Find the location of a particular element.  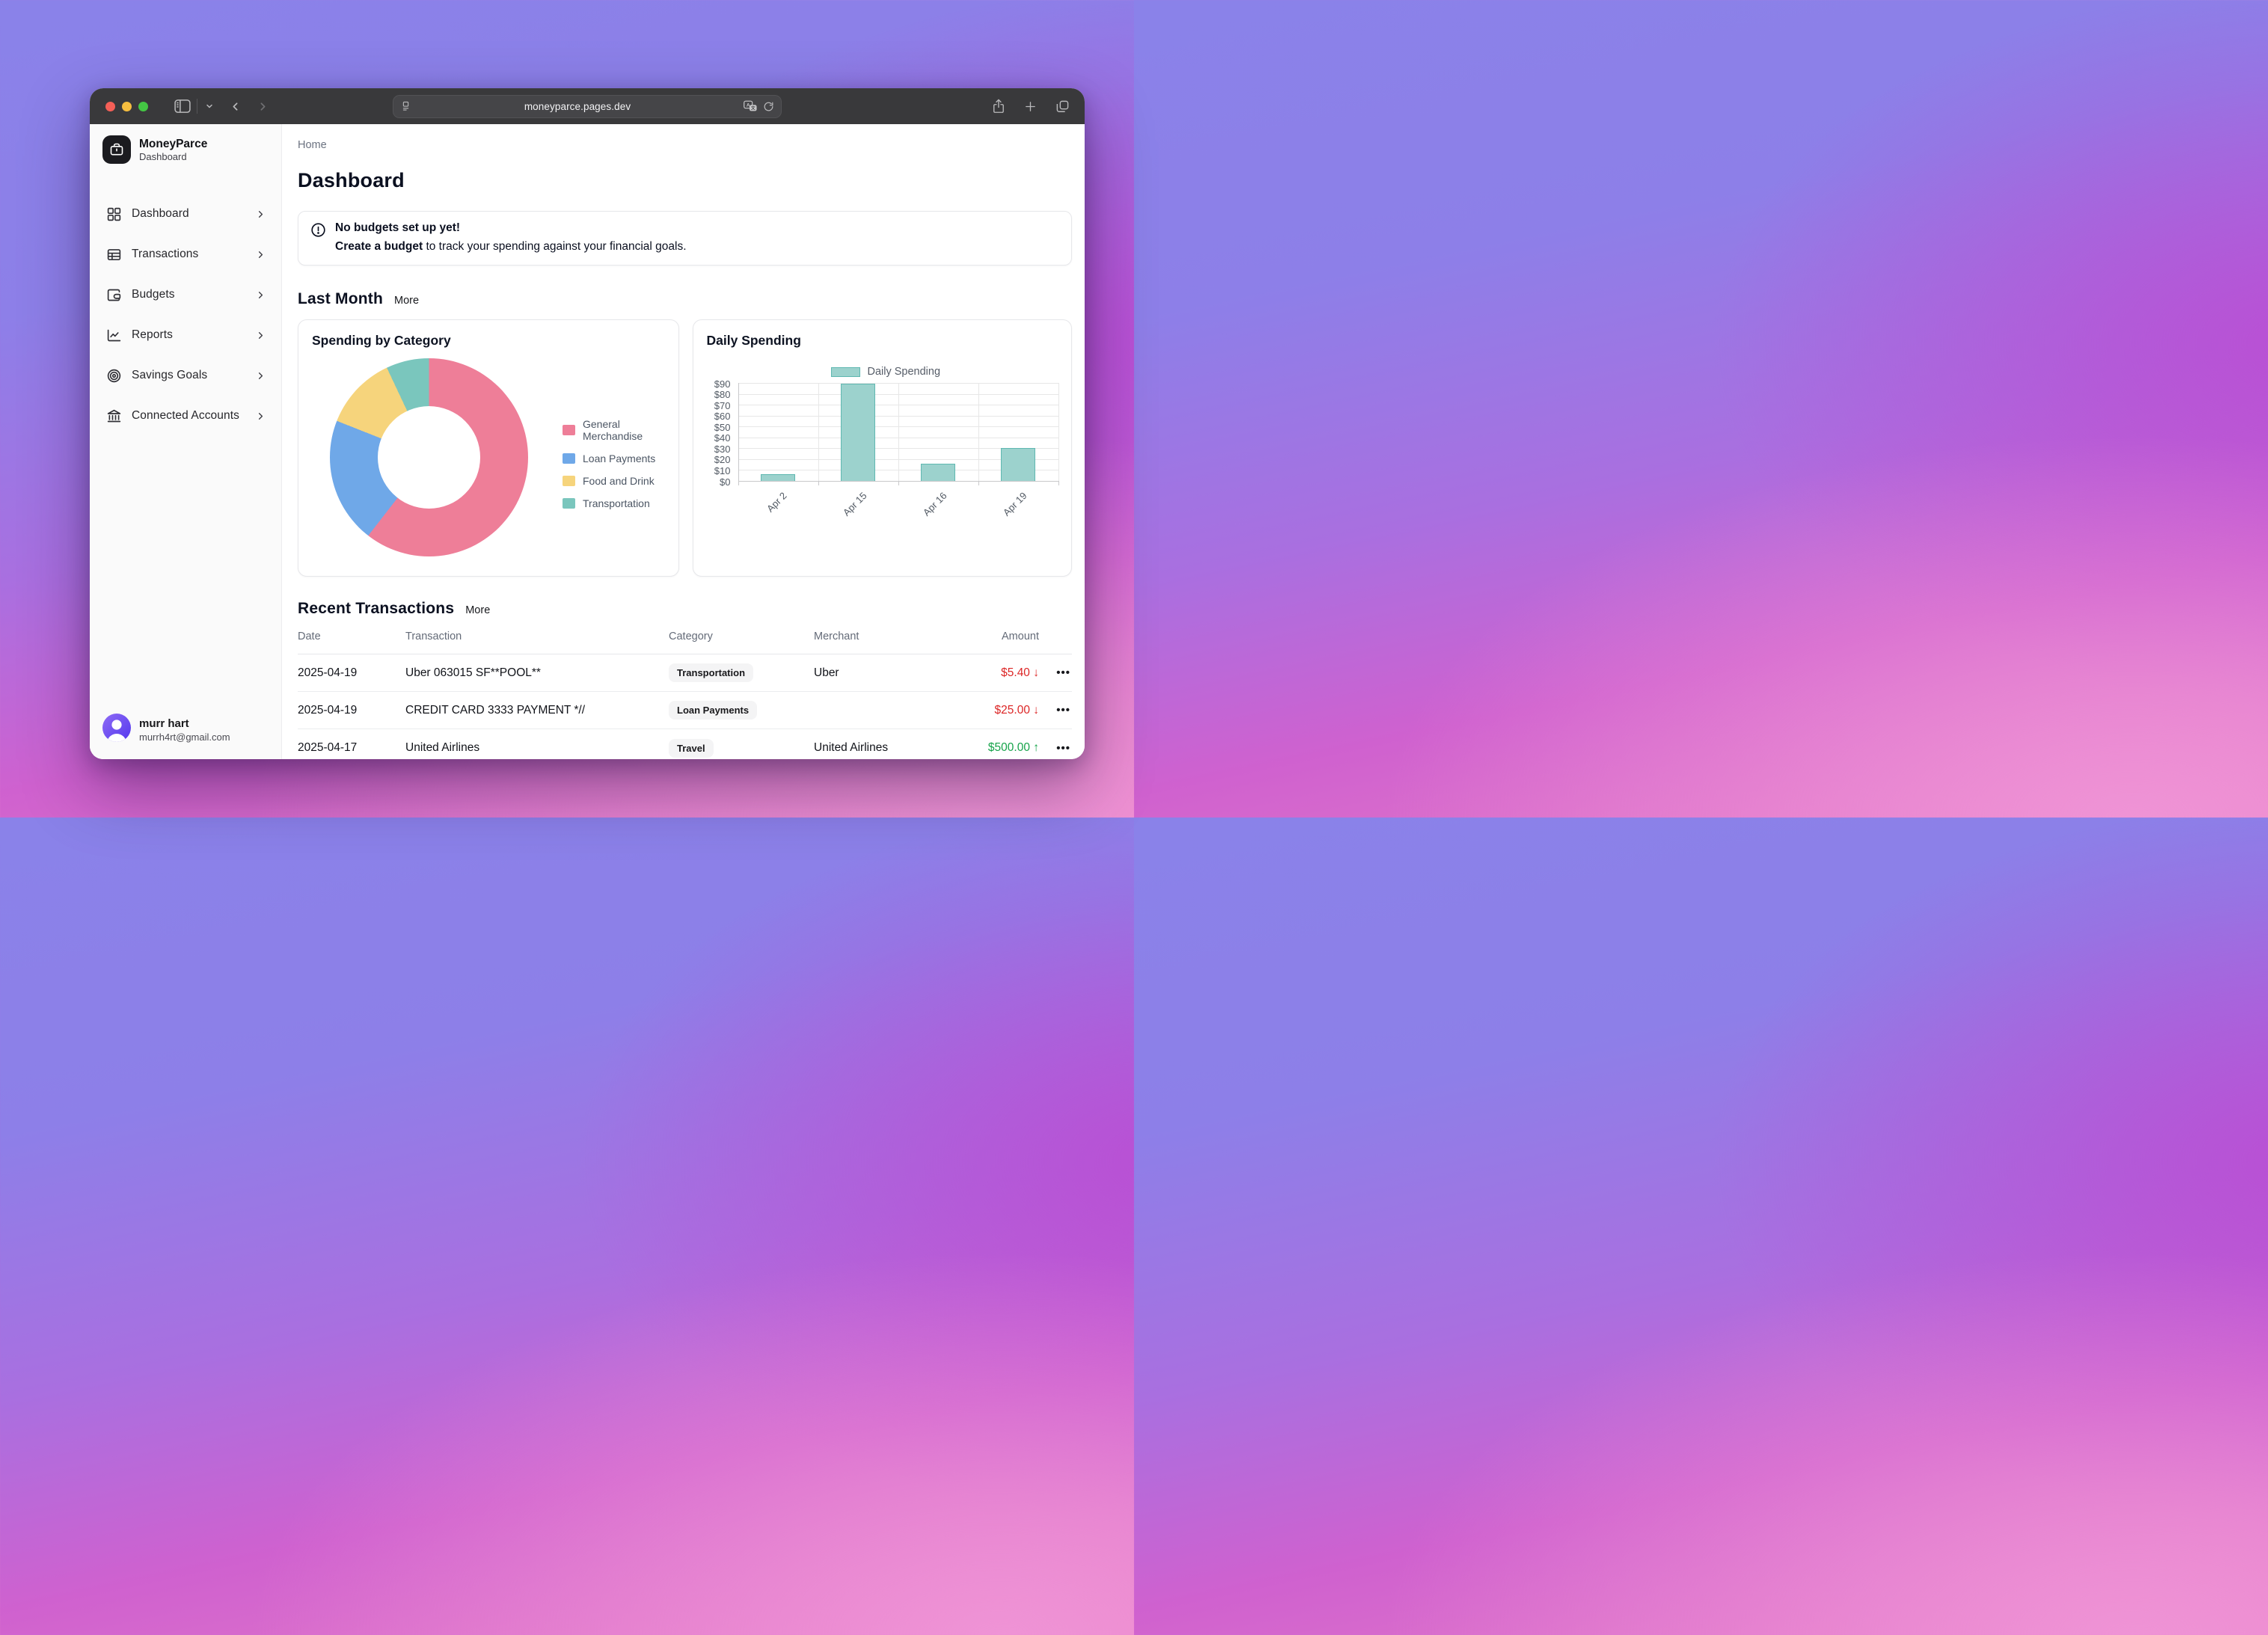

spending-card-title: Spending by Category is located at coordinates (382, 340).